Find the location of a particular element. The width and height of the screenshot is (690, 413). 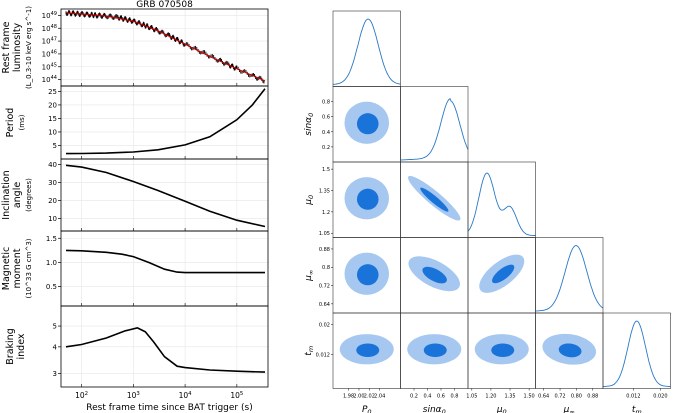

corner-y-tick-label: 1.05 is located at coordinates (324, 234).